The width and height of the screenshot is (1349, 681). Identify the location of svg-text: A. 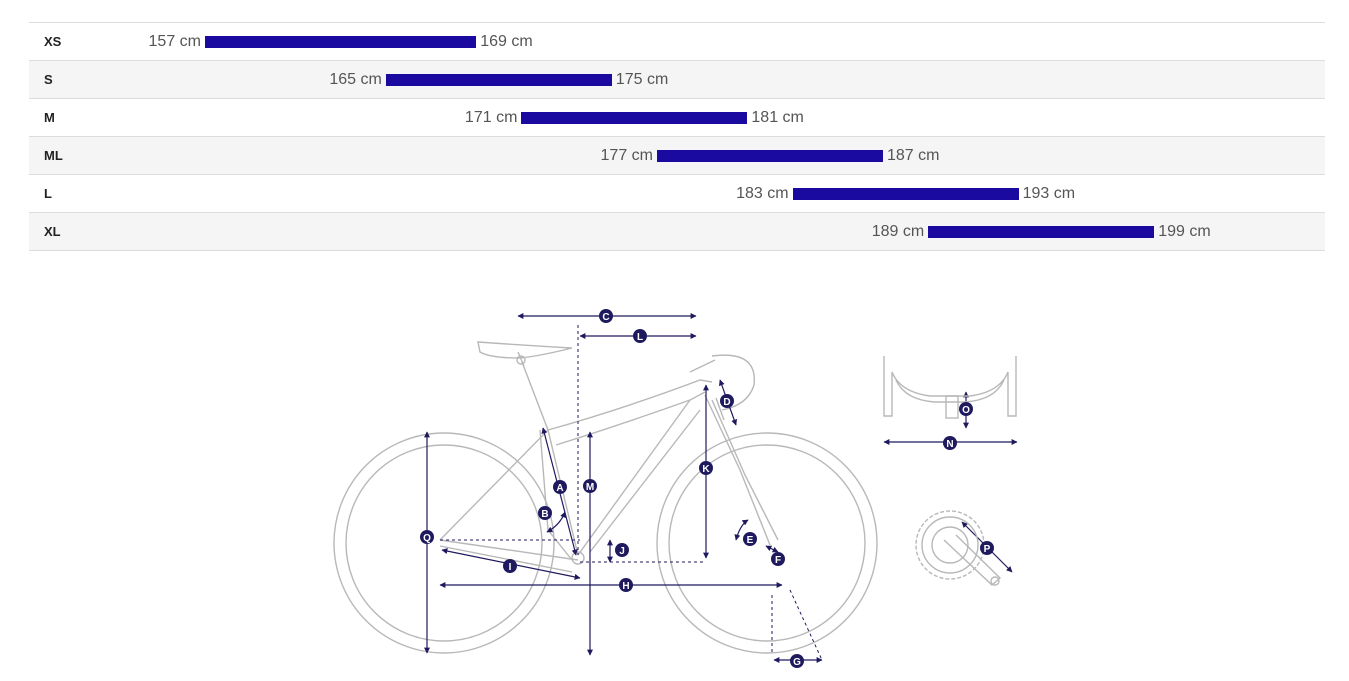
(559, 488).